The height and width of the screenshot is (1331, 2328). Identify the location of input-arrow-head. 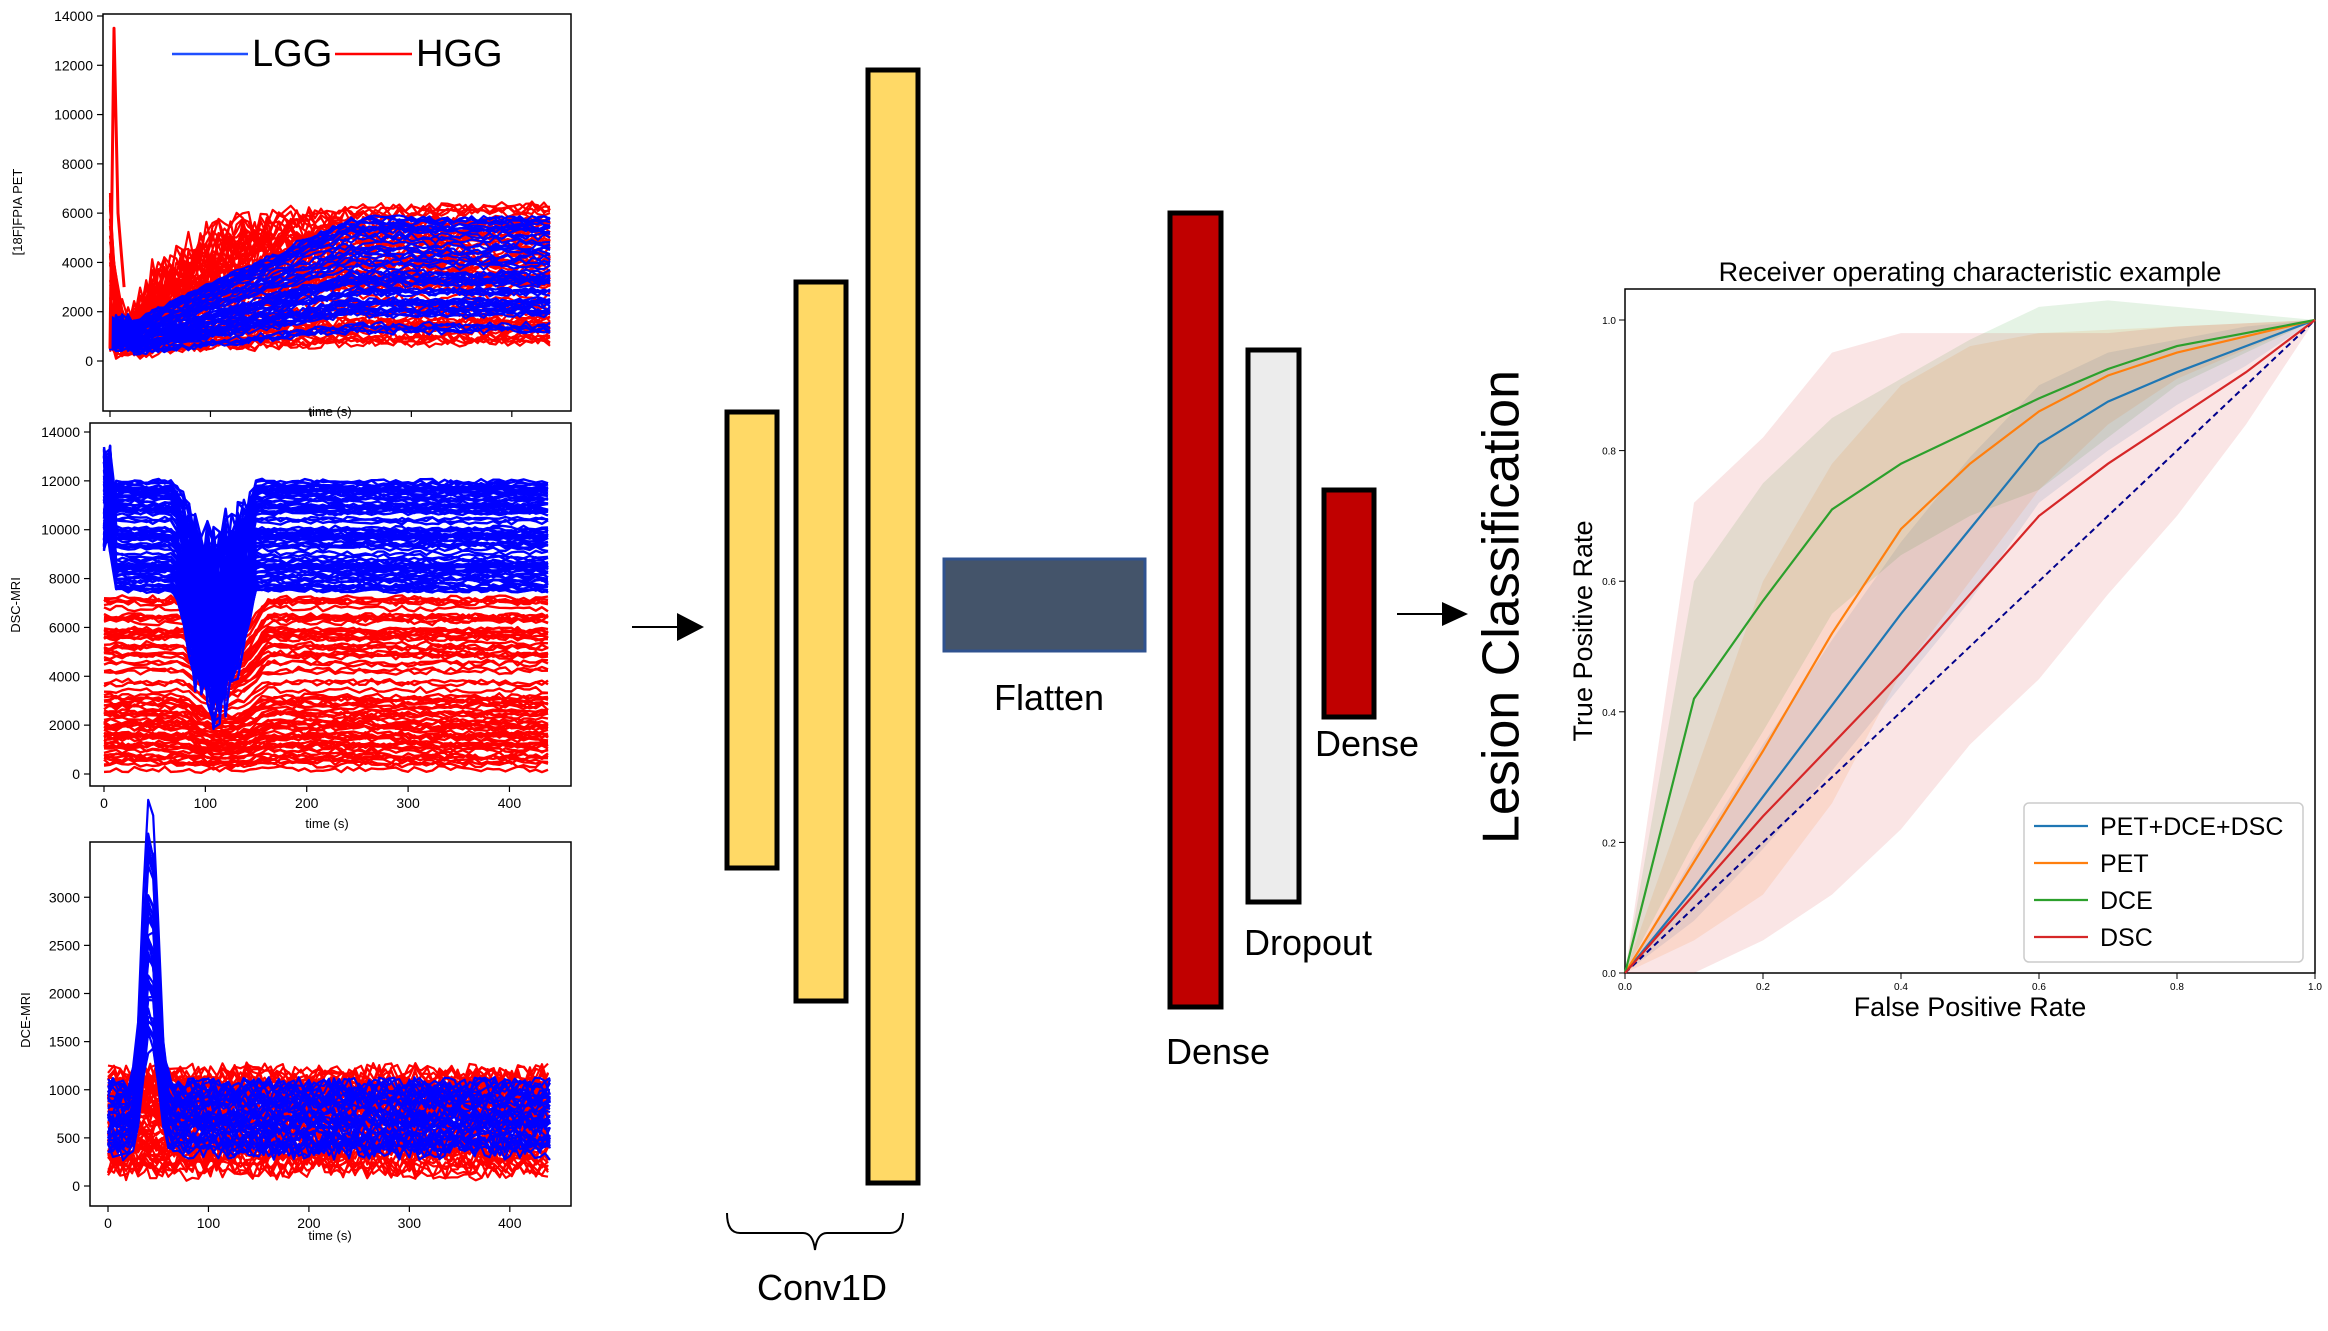
(690, 627).